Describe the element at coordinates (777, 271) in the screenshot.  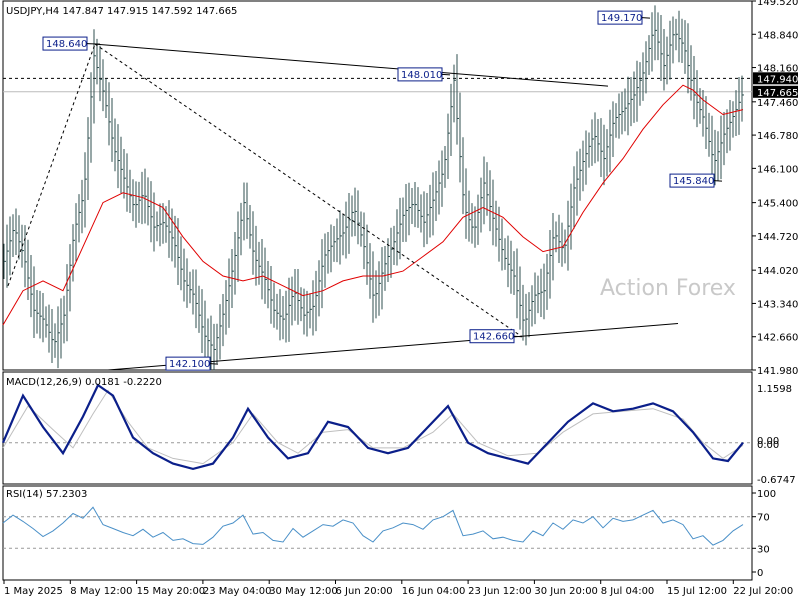
I see `main-y-tick-label: 144.020` at that location.